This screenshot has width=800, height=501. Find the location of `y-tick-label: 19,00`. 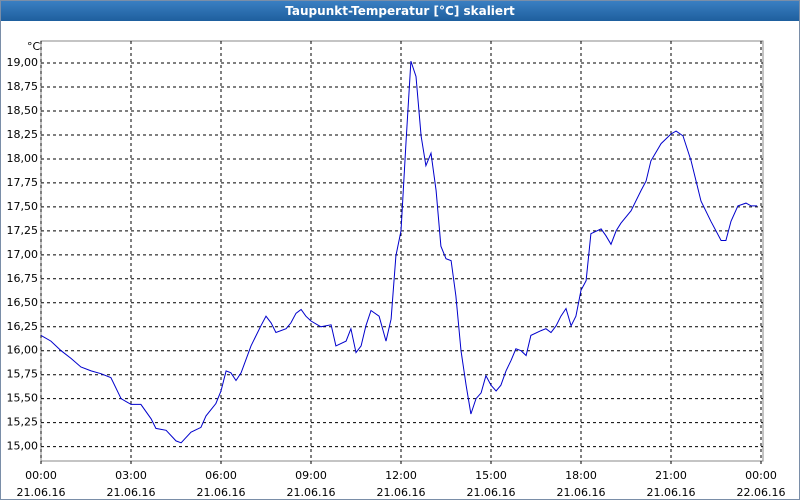

y-tick-label: 19,00 is located at coordinates (23, 62).